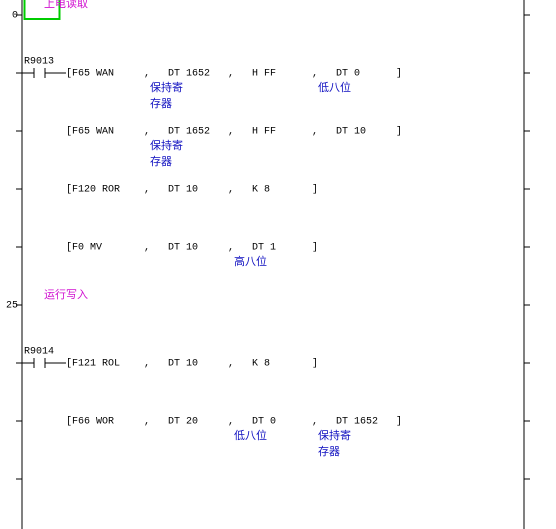 The width and height of the screenshot is (556, 529). What do you see at coordinates (66, 294) in the screenshot?
I see `rung-comment: 运行写入` at bounding box center [66, 294].